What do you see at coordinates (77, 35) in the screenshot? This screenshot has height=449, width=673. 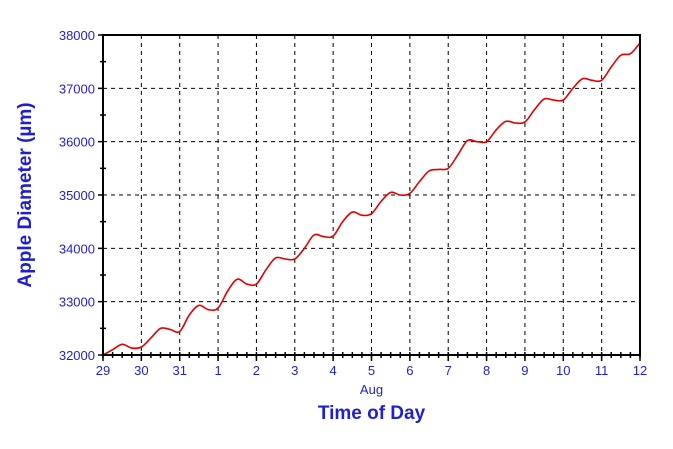 I see `y-tick-label: 38000` at bounding box center [77, 35].